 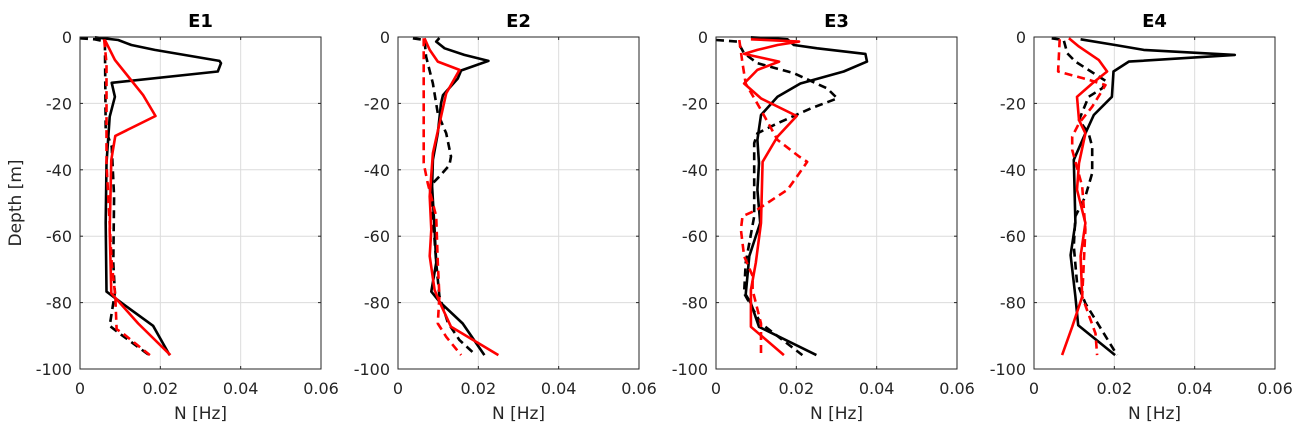 What do you see at coordinates (200, 21) in the screenshot?
I see `subplot-title: E1` at bounding box center [200, 21].